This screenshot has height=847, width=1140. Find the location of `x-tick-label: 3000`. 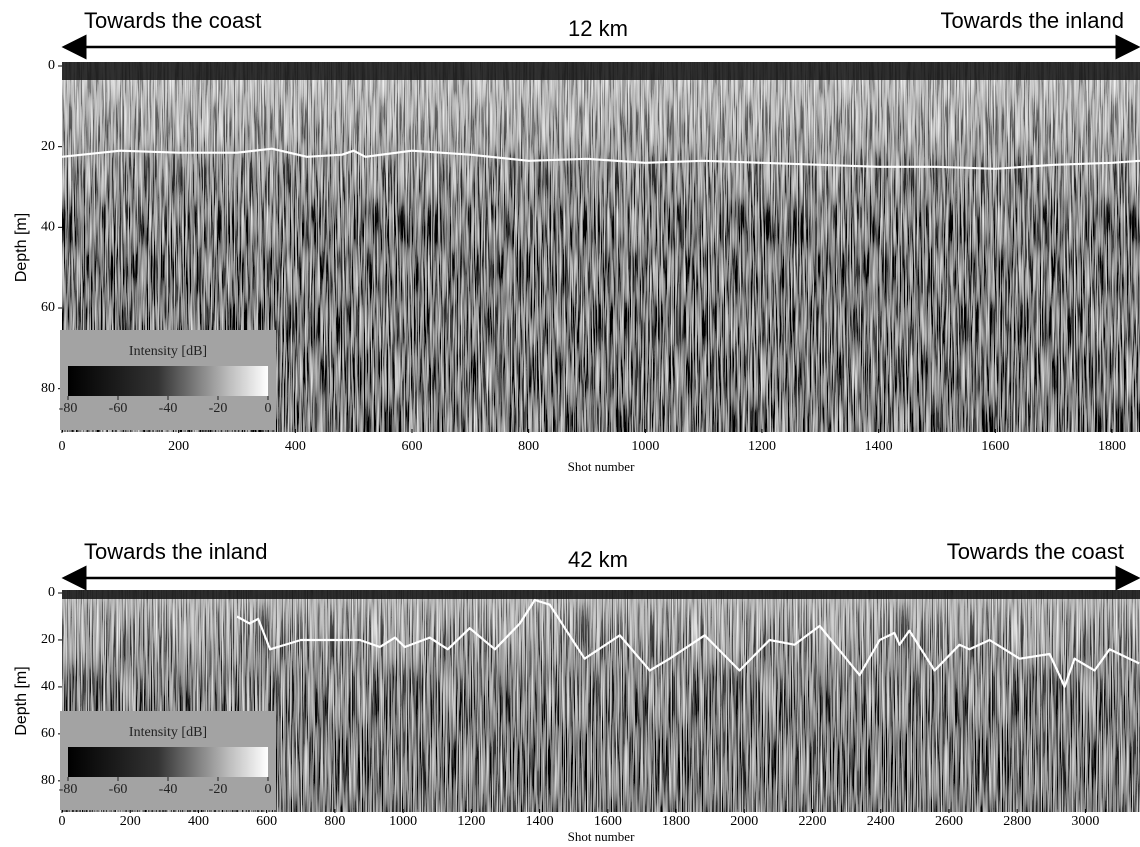

x-tick-label: 3000 is located at coordinates (1085, 821).